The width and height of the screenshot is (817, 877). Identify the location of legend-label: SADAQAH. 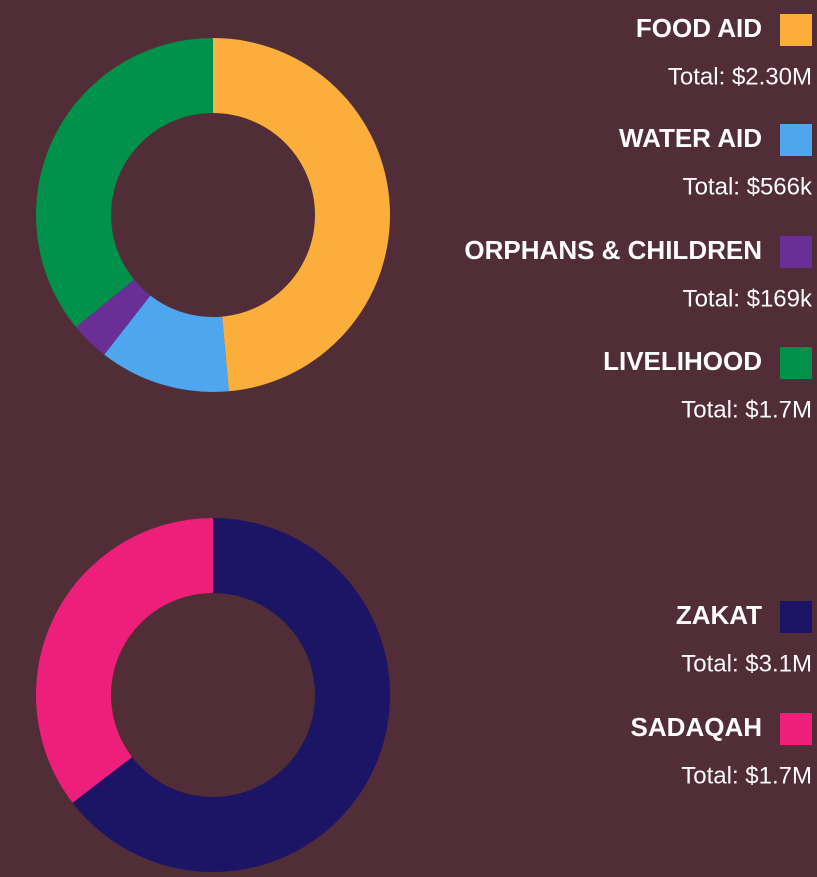
(696, 727).